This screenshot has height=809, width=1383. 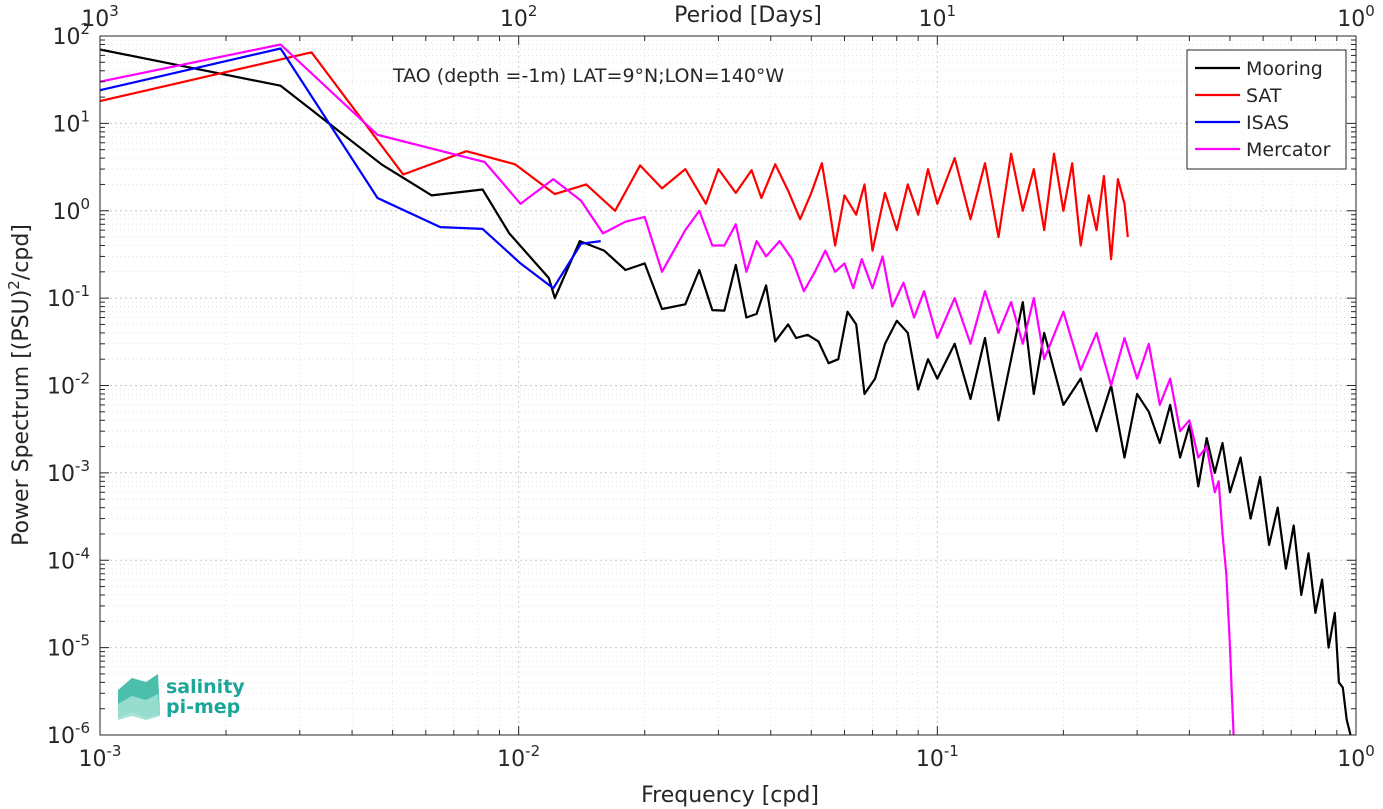 What do you see at coordinates (139, 707) in the screenshot?
I see `logo-wave-icon-light` at bounding box center [139, 707].